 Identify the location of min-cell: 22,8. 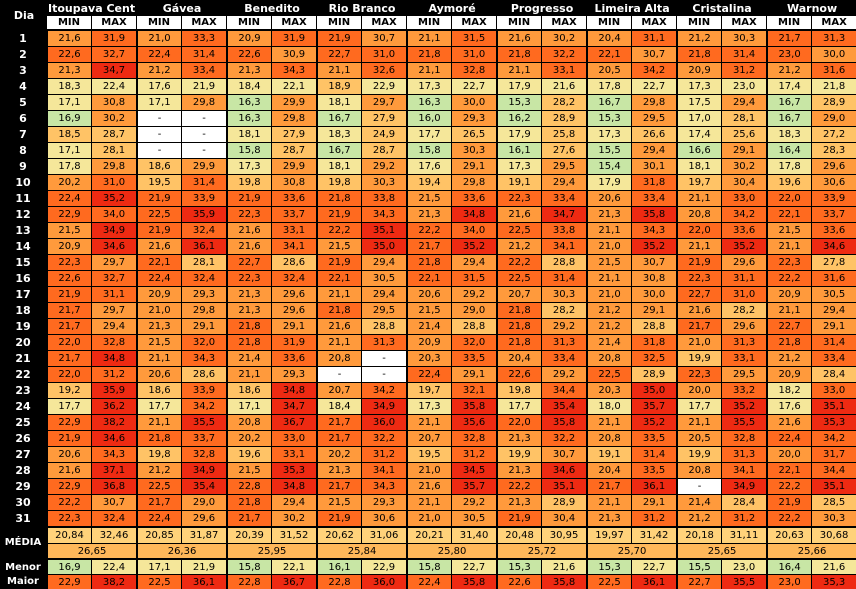
(249, 486).